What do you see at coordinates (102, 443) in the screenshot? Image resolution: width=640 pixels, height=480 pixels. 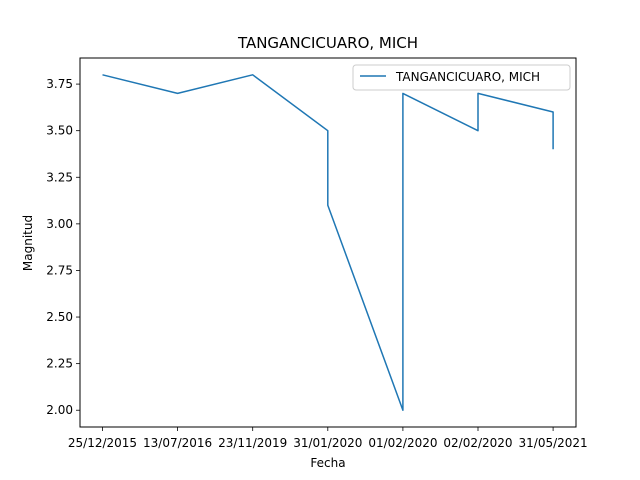 I see `x-tick-label: 25/12/2015` at bounding box center [102, 443].